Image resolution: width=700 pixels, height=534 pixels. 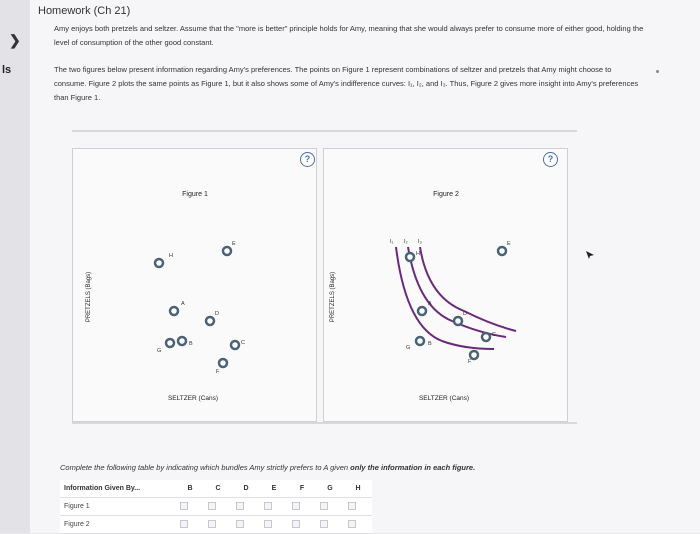 What do you see at coordinates (468, 289) in the screenshot?
I see `indifference-curve-i3` at bounding box center [468, 289].